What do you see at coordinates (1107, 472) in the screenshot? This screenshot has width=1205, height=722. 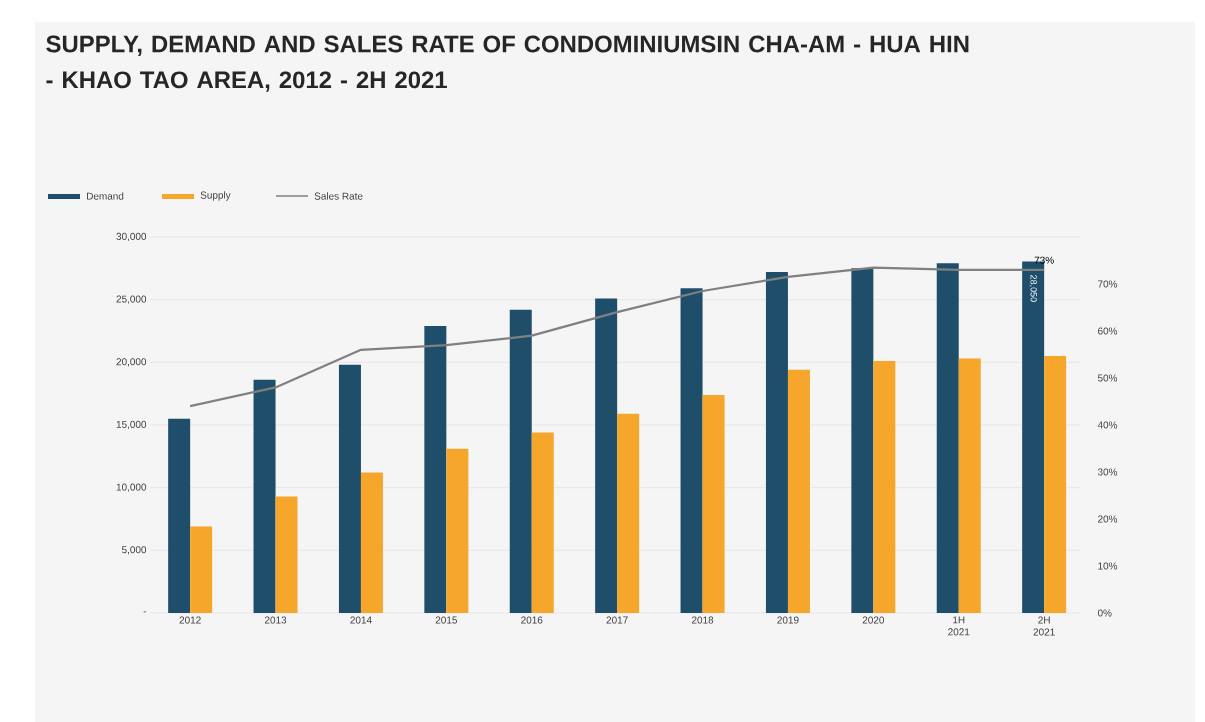 I see `y2-tick-label: 30%` at bounding box center [1107, 472].